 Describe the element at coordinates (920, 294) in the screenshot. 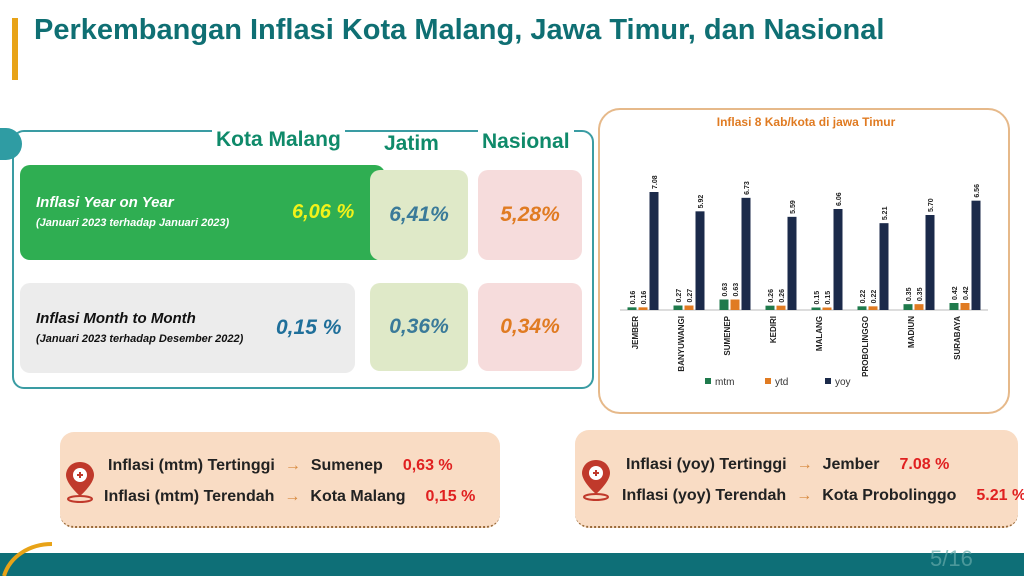

I see `value-label: 0.35` at that location.